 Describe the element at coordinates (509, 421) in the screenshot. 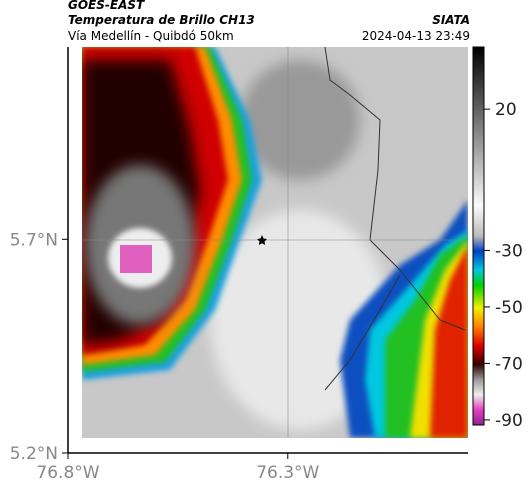

I see `colorbar-tick-label: -90` at that location.